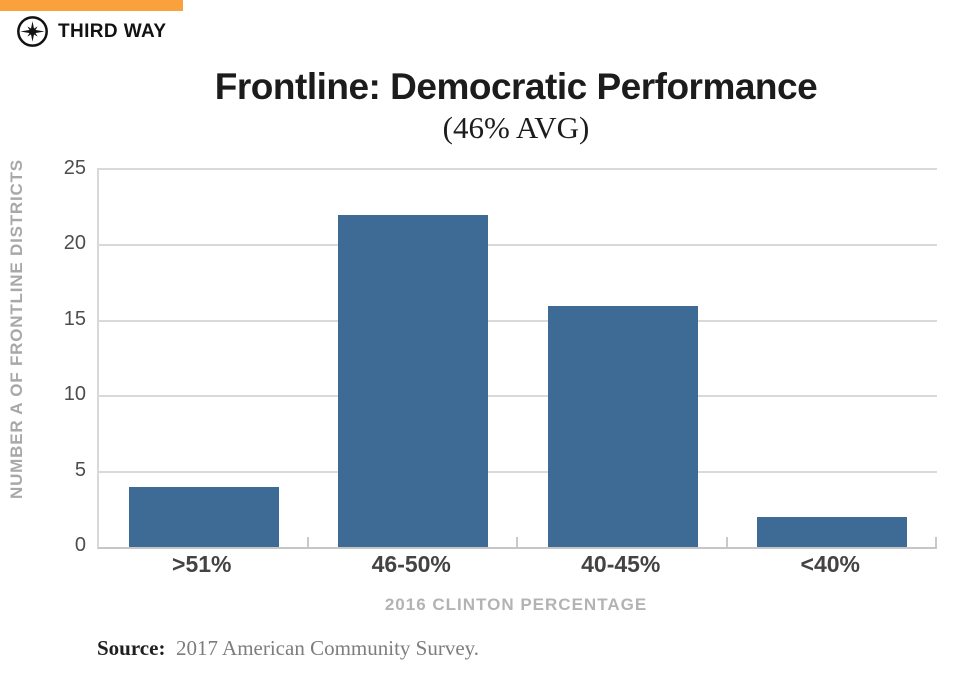 The width and height of the screenshot is (960, 681). What do you see at coordinates (830, 564) in the screenshot?
I see `x-tick-label-<40%: <40%` at bounding box center [830, 564].